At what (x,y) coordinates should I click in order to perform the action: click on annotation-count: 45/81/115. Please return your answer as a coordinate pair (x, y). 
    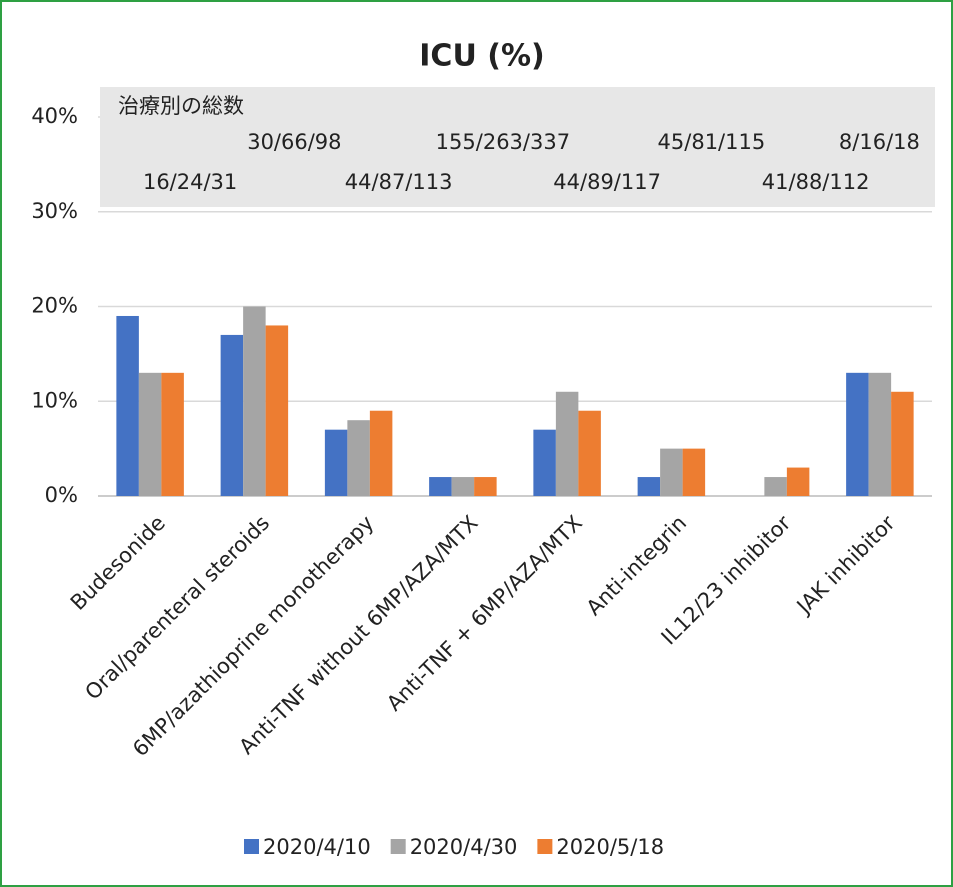
    Looking at the image, I should click on (712, 142).